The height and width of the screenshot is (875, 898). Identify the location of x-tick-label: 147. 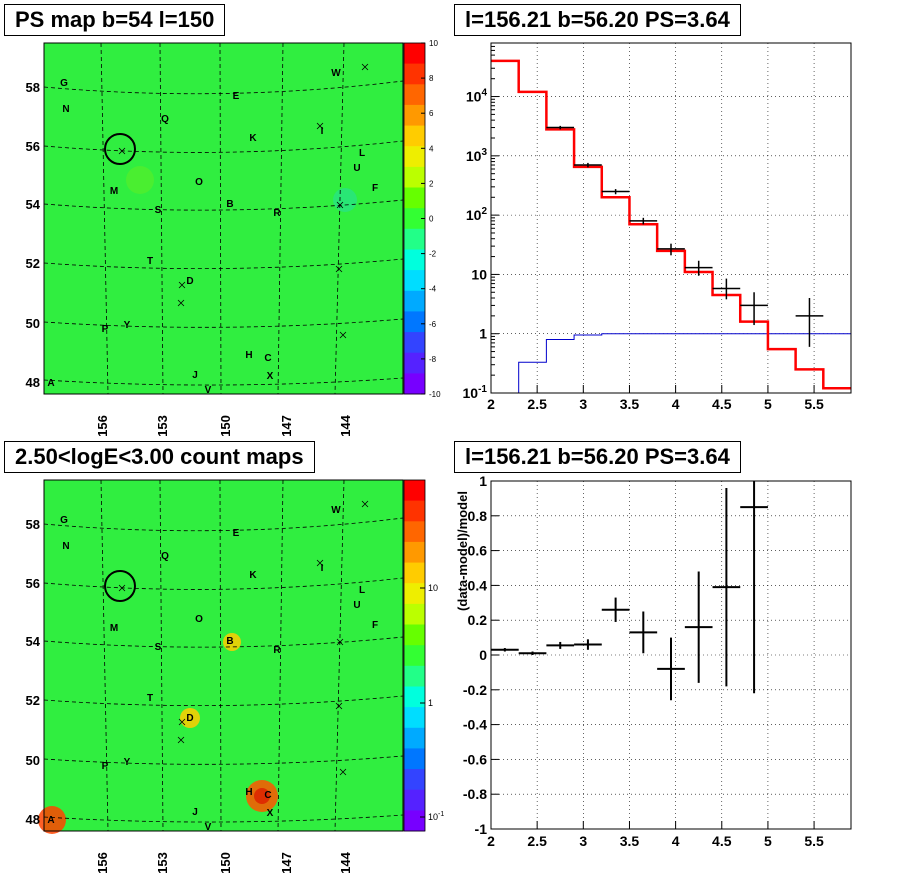
(286, 863).